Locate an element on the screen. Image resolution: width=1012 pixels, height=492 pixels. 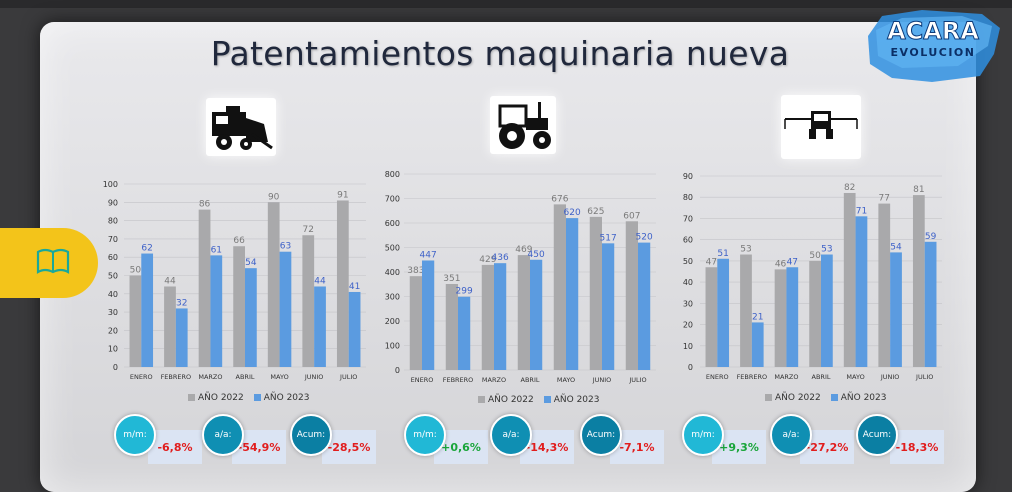
legend-chart-3: AÑO 2022 AÑO 2023 is located at coordinates (826, 398).